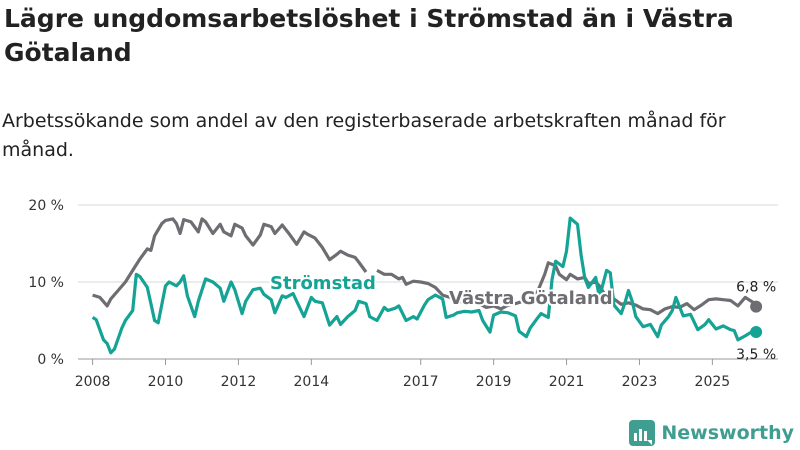  What do you see at coordinates (93, 382) in the screenshot?
I see `x-tick-label: 2008` at bounding box center [93, 382].